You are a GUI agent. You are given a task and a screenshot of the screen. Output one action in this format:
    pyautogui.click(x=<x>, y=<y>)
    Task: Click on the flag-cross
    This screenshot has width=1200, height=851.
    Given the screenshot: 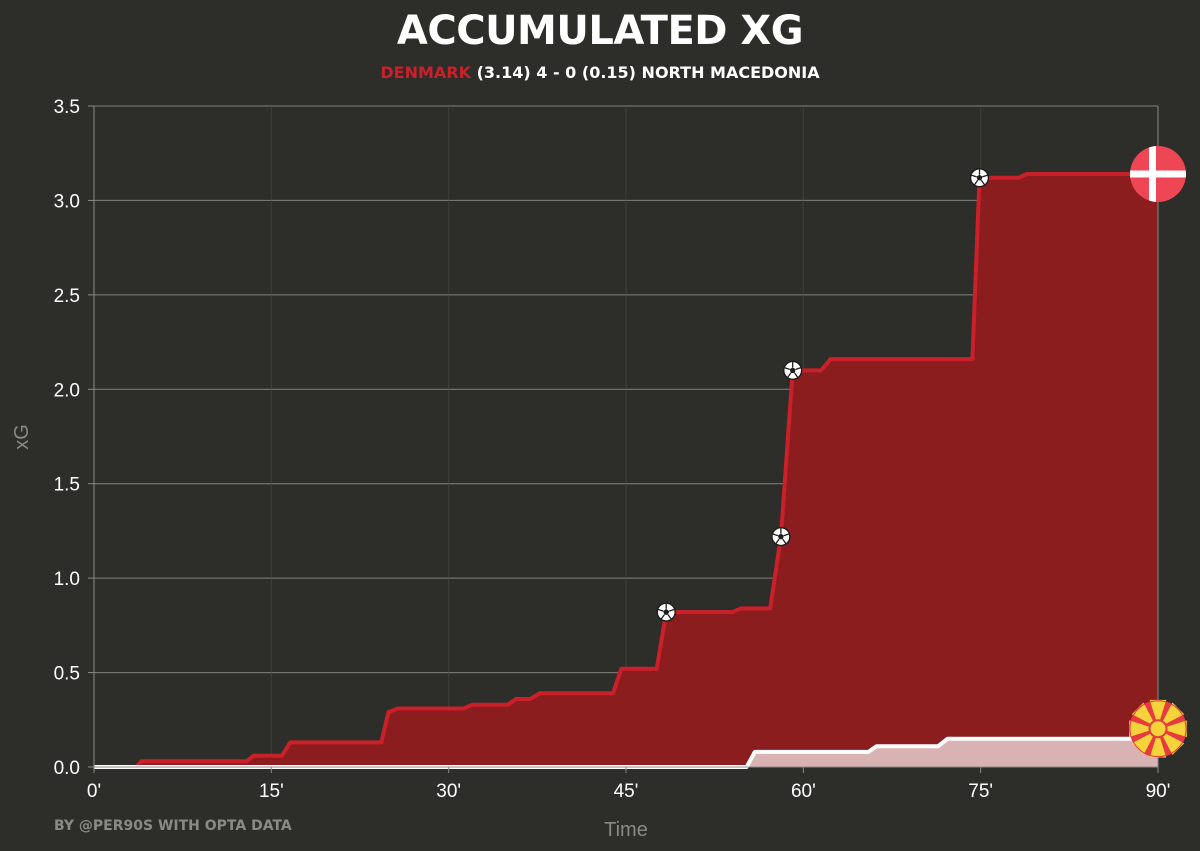 What is the action you would take?
    pyautogui.click(x=1158, y=174)
    